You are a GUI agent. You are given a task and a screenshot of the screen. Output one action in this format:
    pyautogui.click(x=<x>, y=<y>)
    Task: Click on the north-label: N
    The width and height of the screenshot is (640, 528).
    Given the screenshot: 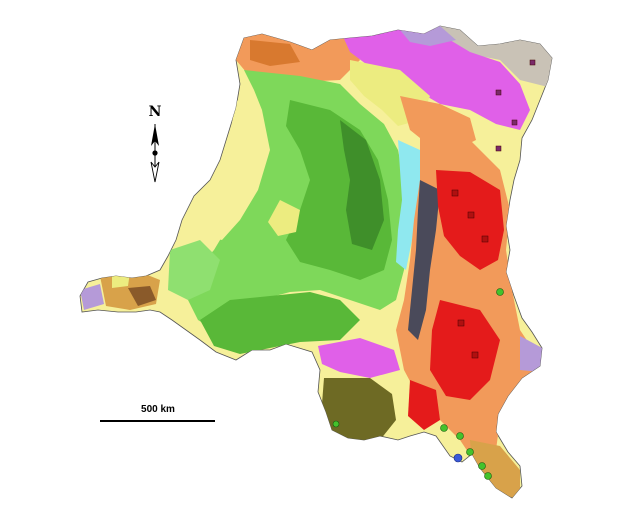 What is the action you would take?
    pyautogui.click(x=155, y=112)
    